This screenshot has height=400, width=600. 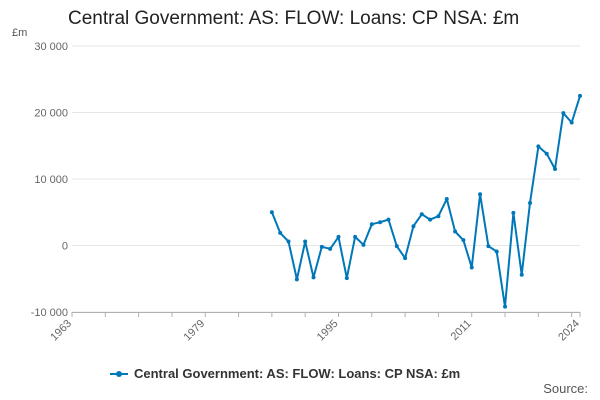 What do you see at coordinates (51, 114) in the screenshot?
I see `y-tick-label: 20 000` at bounding box center [51, 114].